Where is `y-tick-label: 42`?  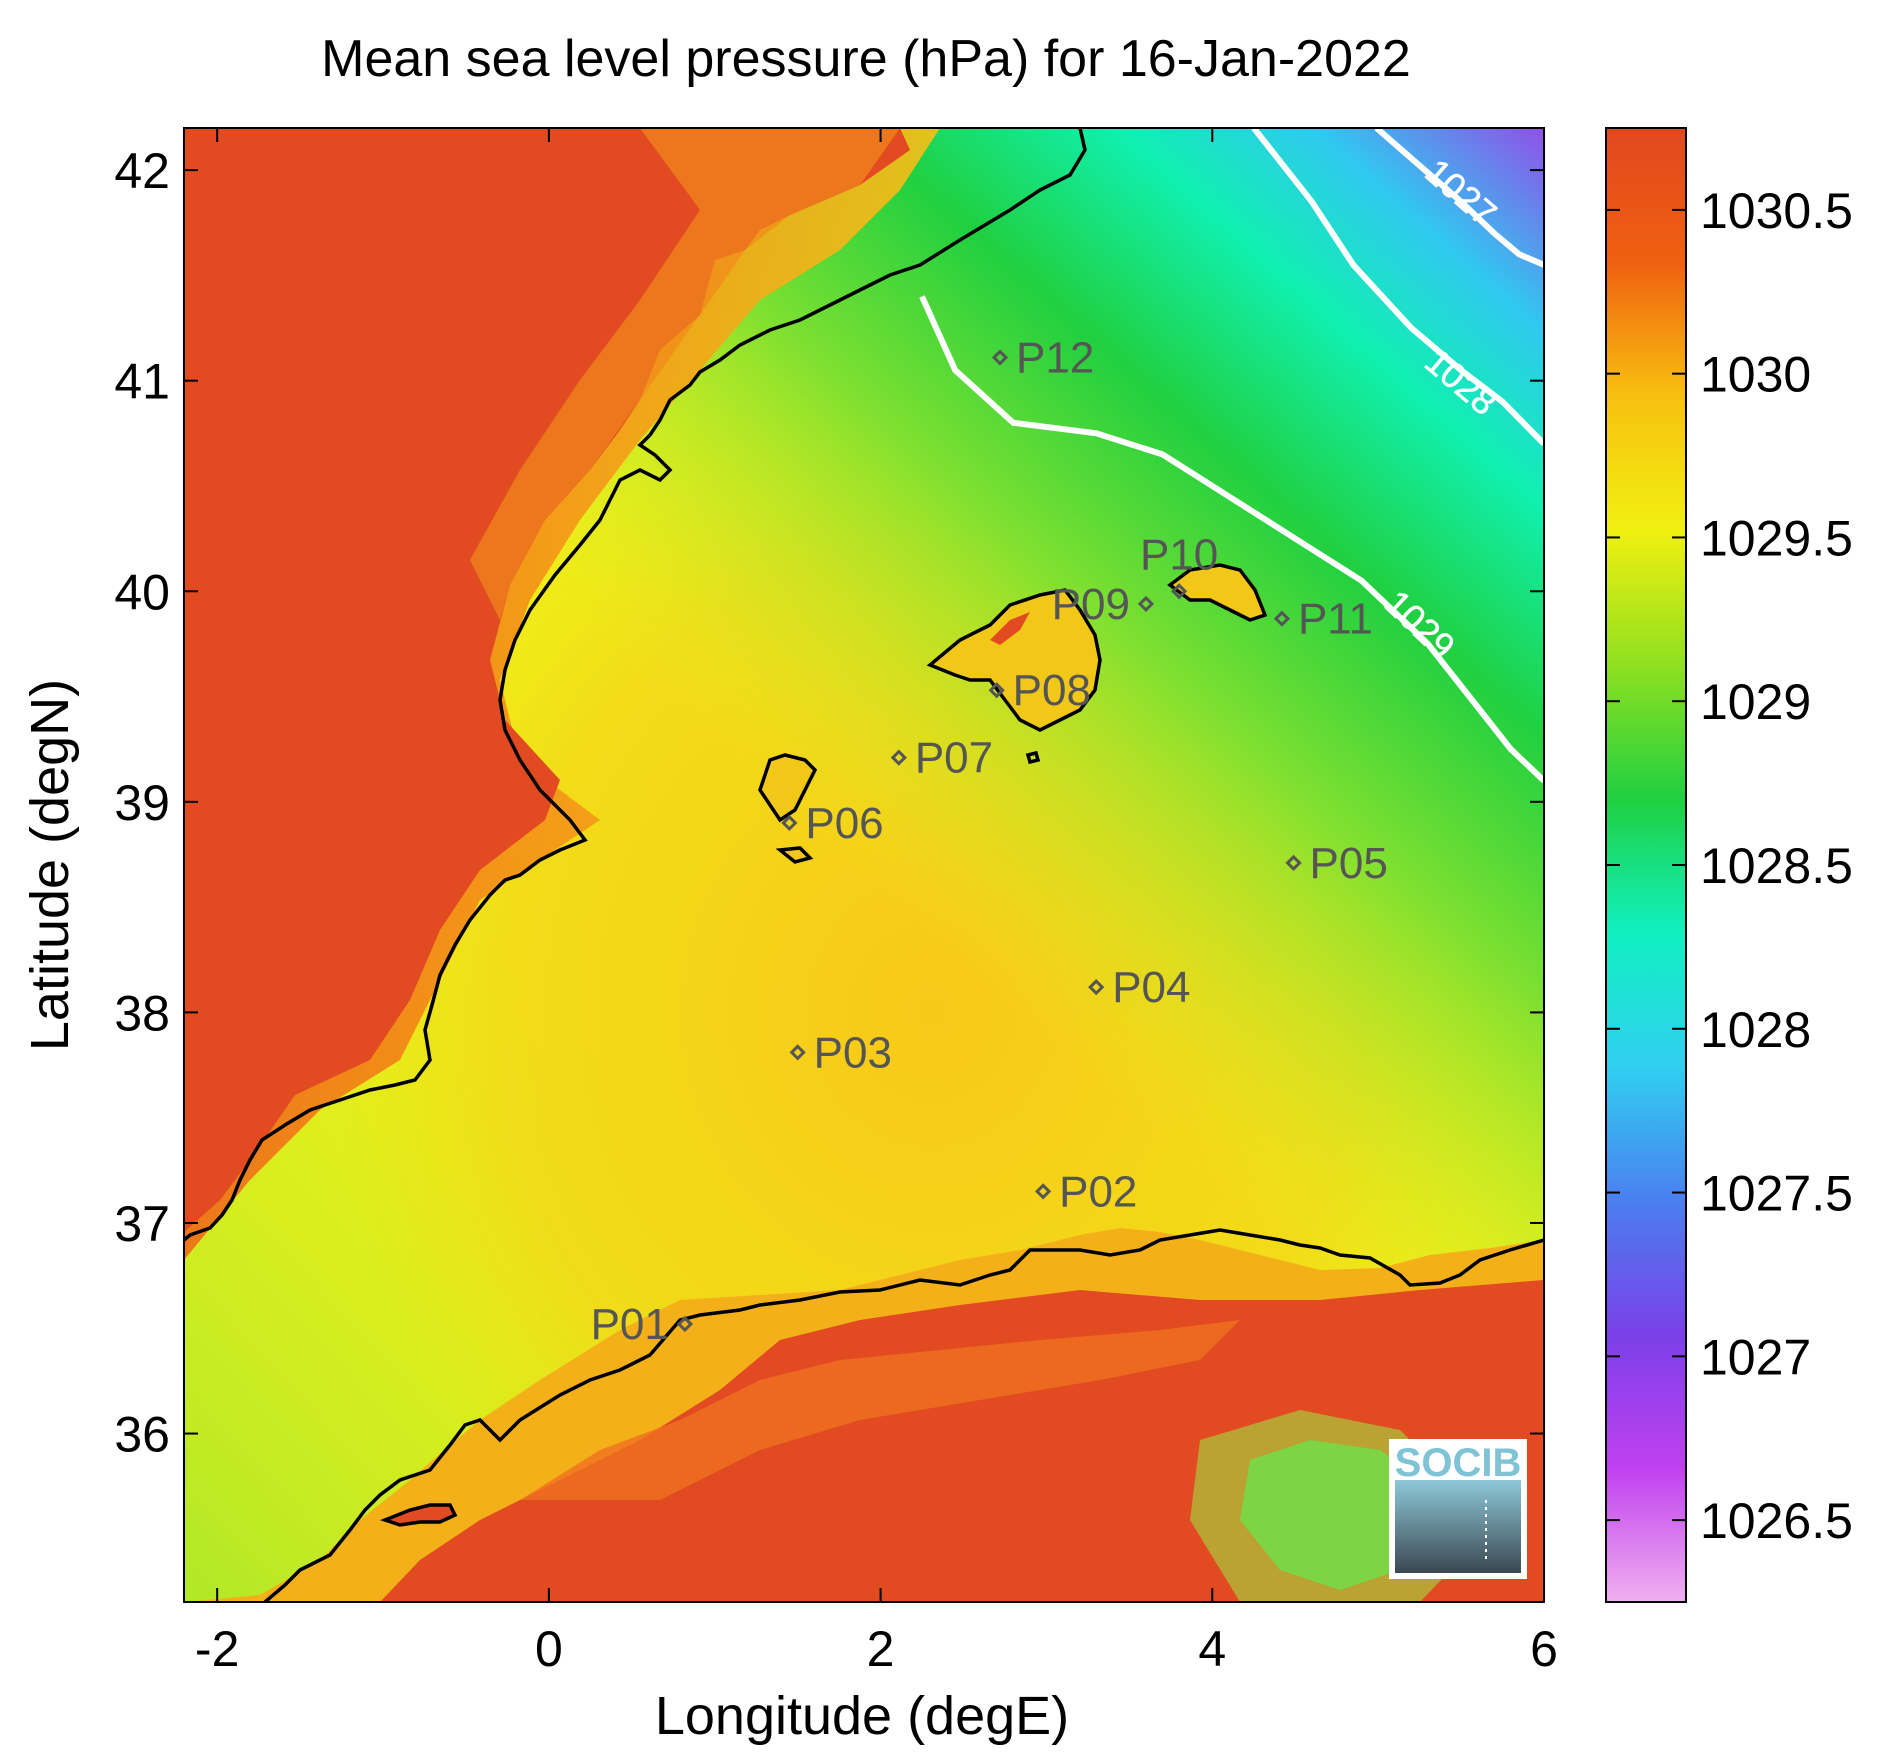
y-tick-label: 42 is located at coordinates (142, 171).